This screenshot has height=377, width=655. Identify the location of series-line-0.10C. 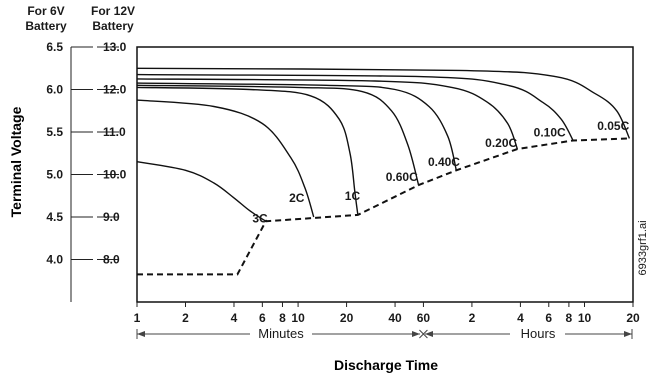
(355, 107).